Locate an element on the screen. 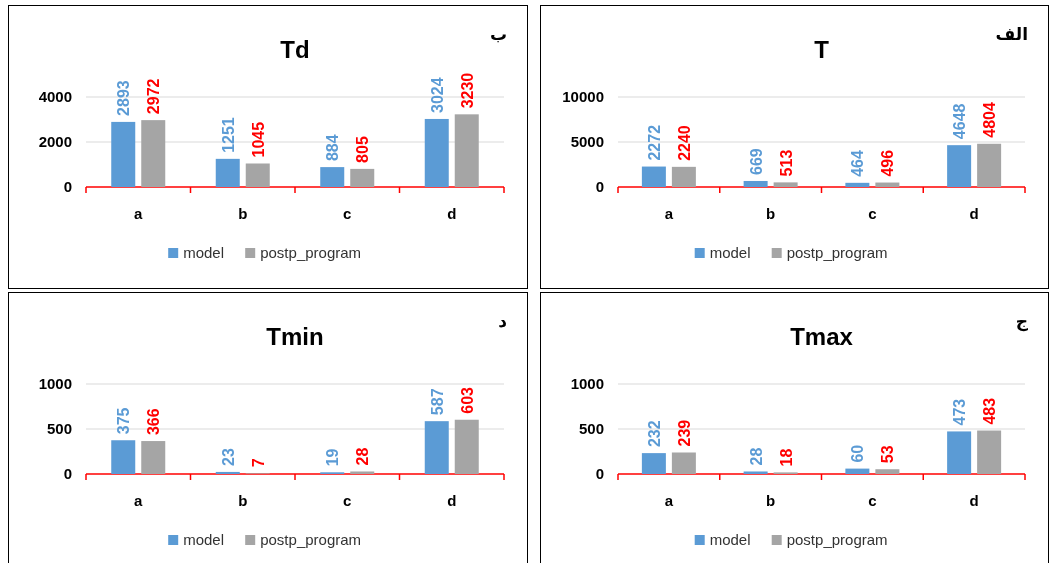 The width and height of the screenshot is (1051, 563). data-label: 3230 is located at coordinates (467, 90).